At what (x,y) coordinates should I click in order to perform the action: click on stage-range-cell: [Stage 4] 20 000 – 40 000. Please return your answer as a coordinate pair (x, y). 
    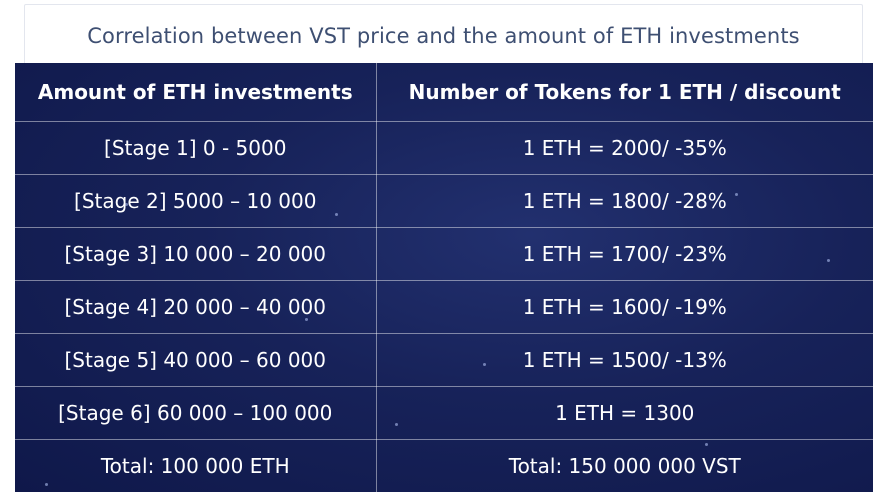
    Looking at the image, I should click on (196, 307).